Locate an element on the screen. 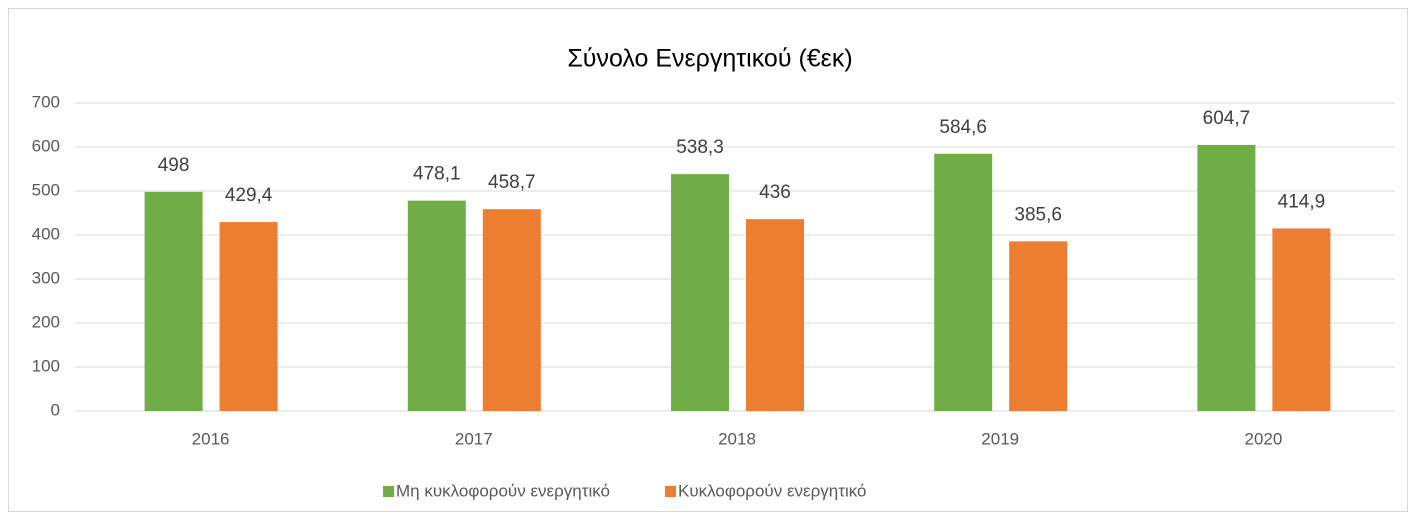 The image size is (1416, 520). value-label: 538,3 is located at coordinates (700, 147).